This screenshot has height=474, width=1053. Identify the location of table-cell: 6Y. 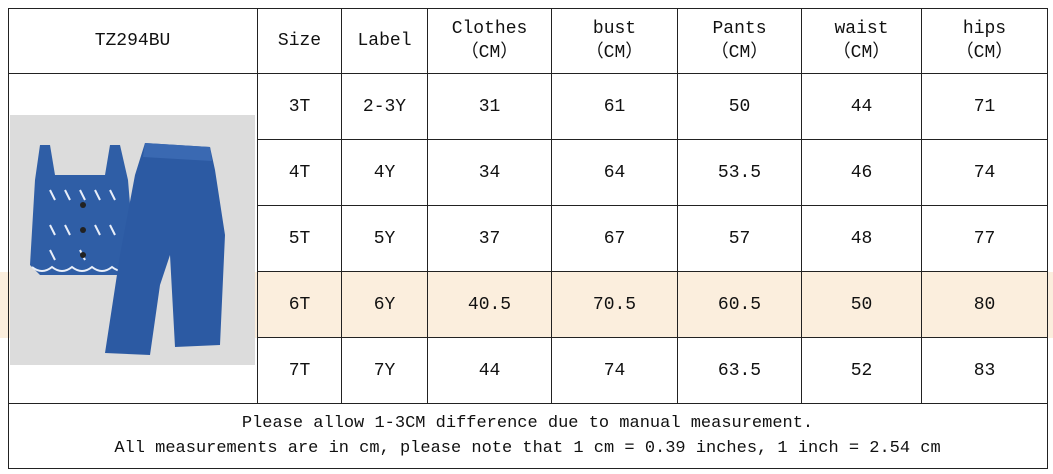
(385, 305).